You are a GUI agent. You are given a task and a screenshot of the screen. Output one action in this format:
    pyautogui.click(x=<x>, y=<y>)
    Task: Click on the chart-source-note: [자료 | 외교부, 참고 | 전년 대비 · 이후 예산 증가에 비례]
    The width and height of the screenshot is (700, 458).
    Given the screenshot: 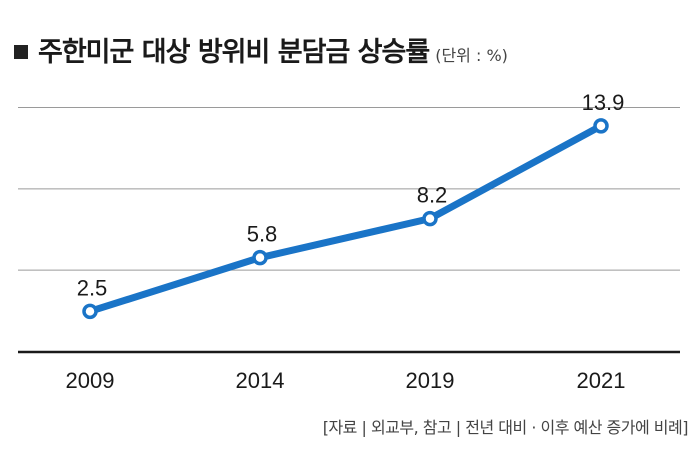 What is the action you would take?
    pyautogui.click(x=505, y=427)
    